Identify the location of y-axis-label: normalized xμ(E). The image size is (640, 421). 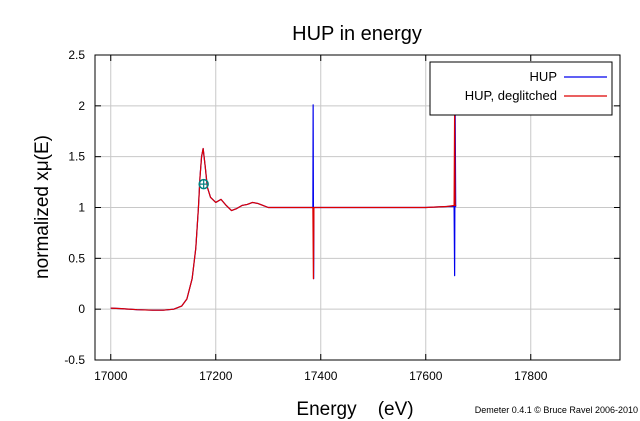
(42, 207).